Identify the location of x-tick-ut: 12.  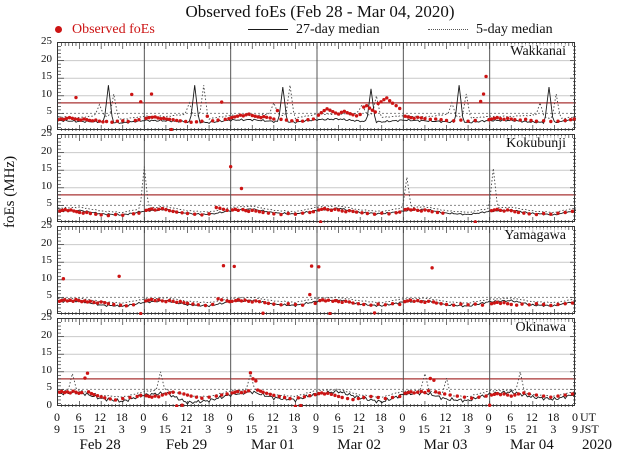
(272, 417).